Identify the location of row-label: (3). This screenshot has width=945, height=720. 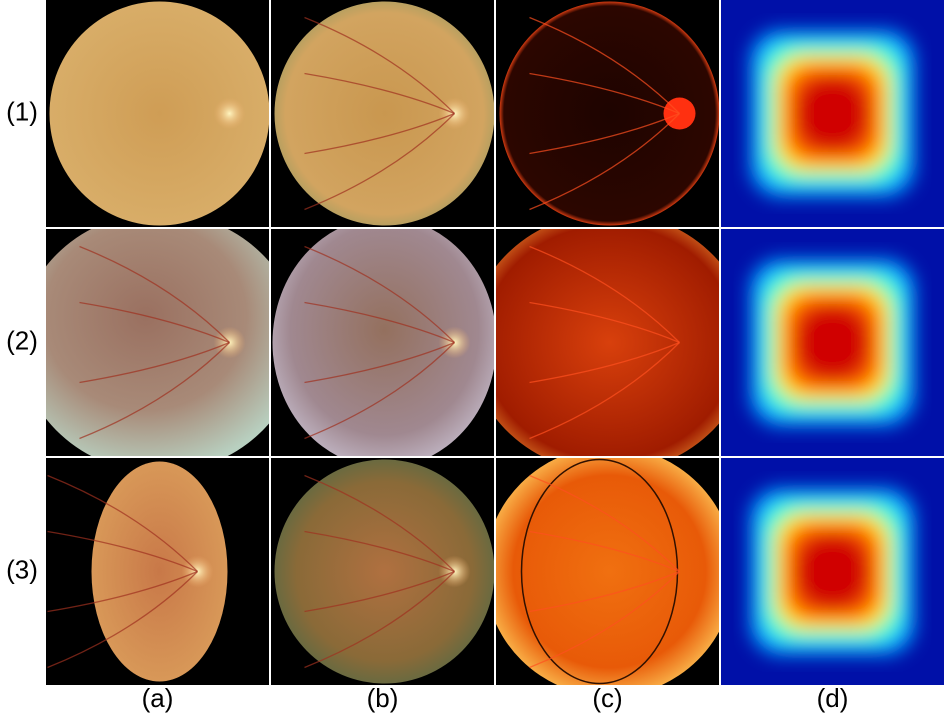
(22, 569).